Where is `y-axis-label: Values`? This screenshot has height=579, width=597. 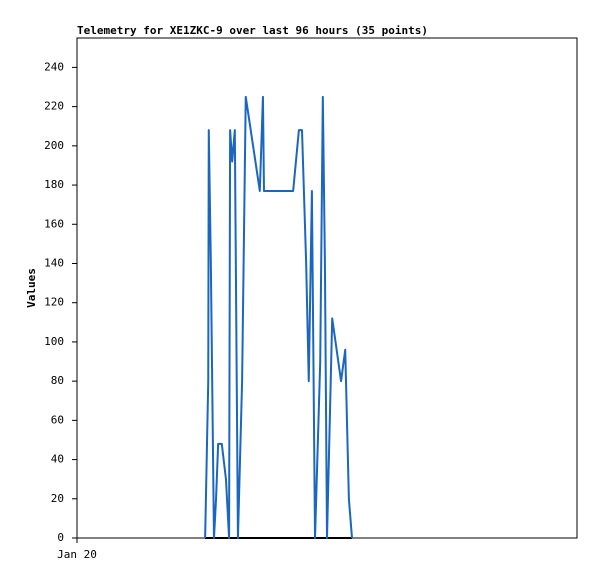
y-axis-label: Values is located at coordinates (31, 288).